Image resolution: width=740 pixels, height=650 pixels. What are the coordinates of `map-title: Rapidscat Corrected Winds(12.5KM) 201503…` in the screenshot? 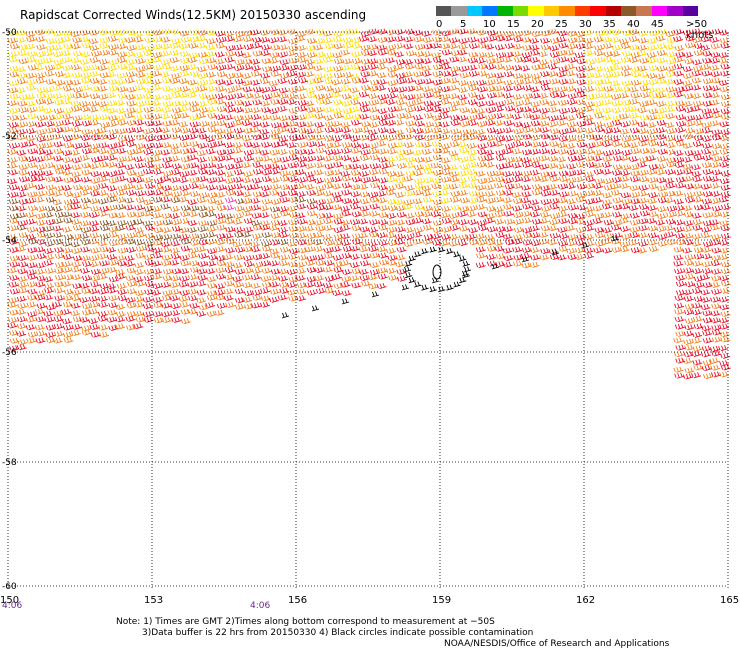 It's located at (193, 15).